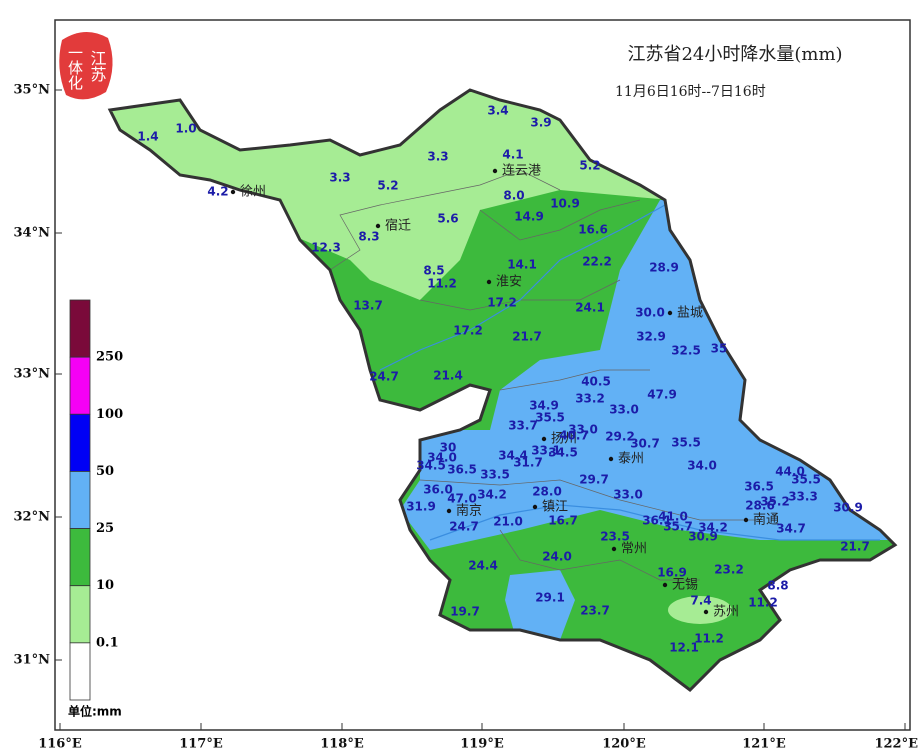  What do you see at coordinates (760, 506) in the screenshot?
I see `station-value: 28.6` at bounding box center [760, 506].